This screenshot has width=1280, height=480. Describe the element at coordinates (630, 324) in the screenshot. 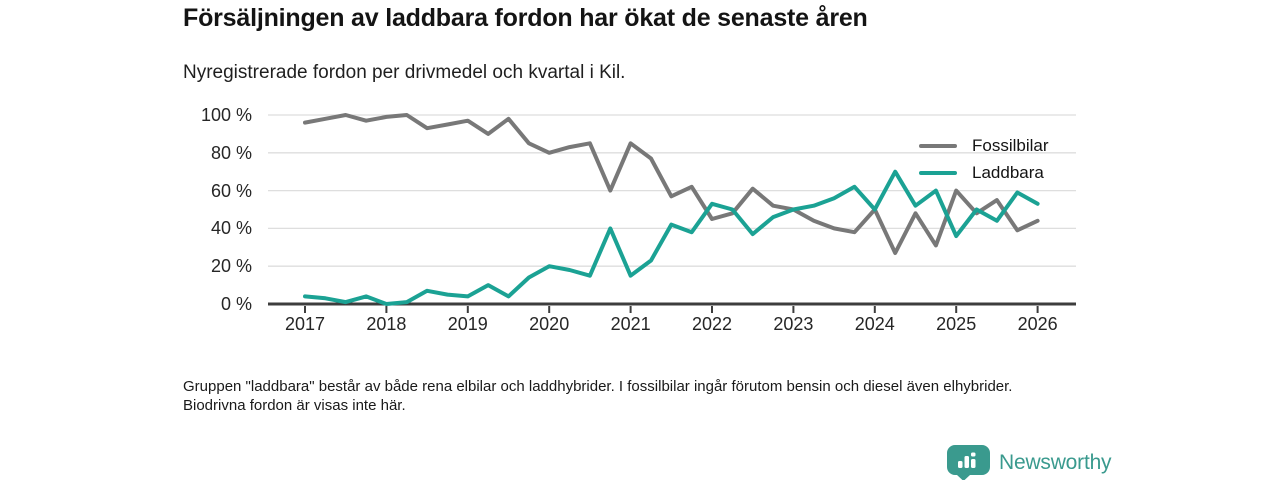

I see `x-axis-label: 2021` at that location.